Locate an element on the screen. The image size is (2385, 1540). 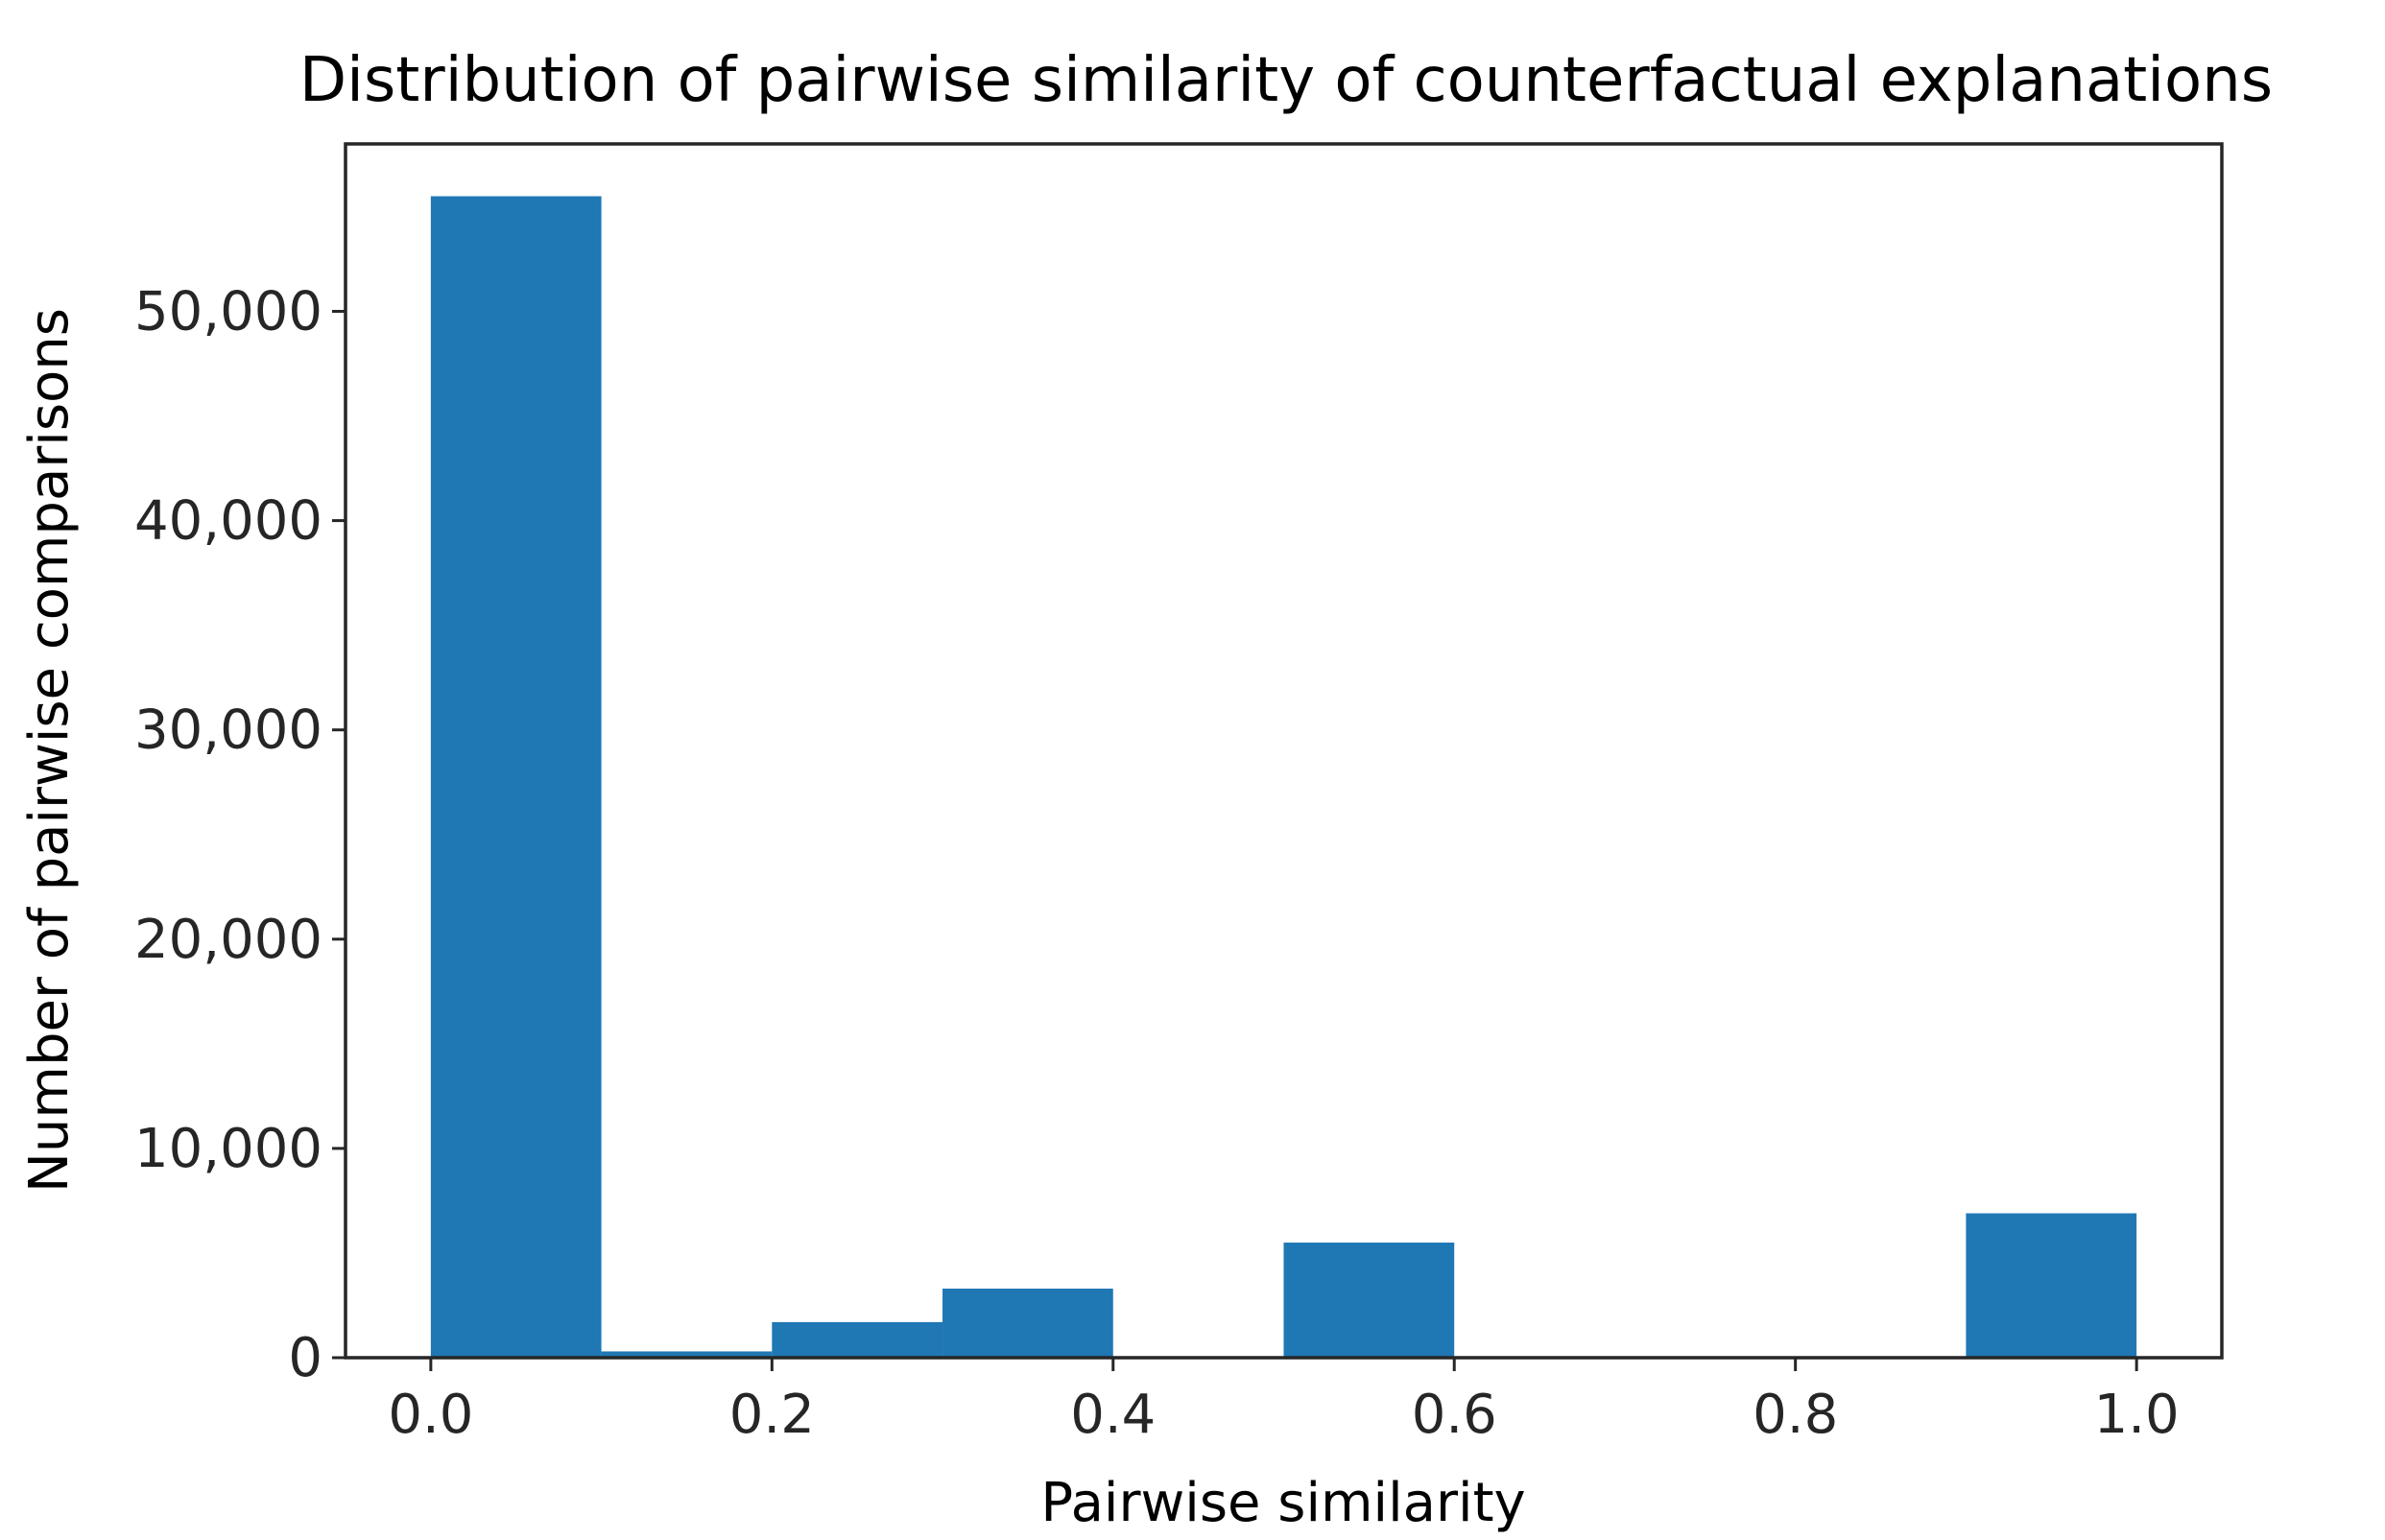
y-tick-label-2: 20,000 is located at coordinates (228, 940).